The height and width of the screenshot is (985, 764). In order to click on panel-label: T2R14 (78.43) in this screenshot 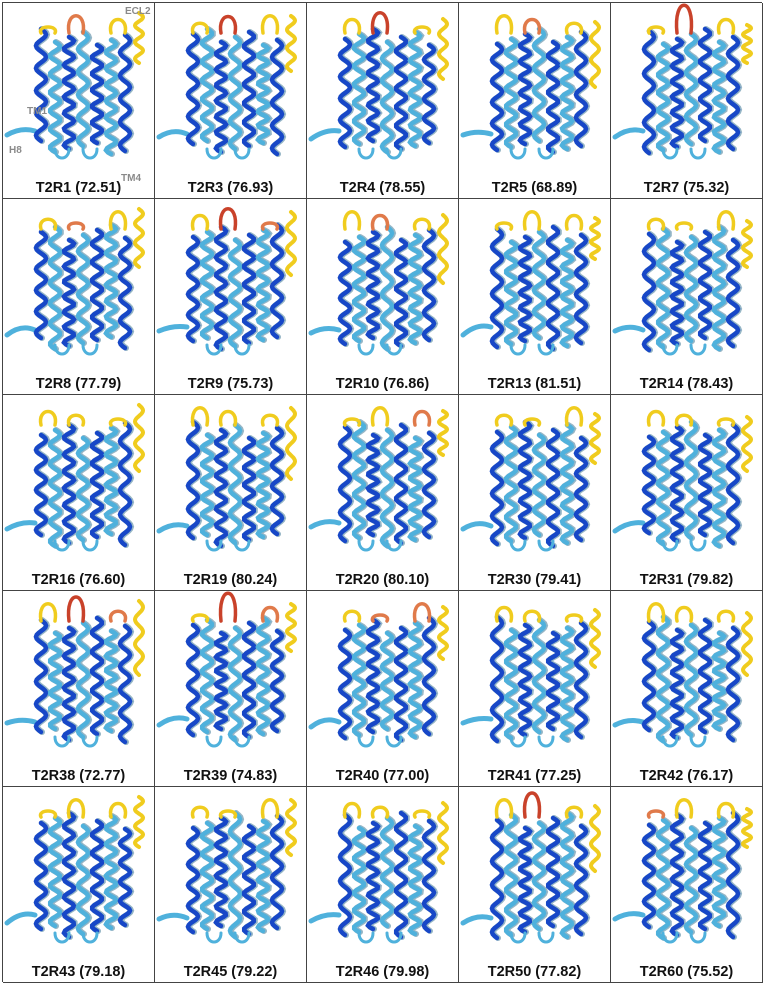, I will do `click(686, 384)`.